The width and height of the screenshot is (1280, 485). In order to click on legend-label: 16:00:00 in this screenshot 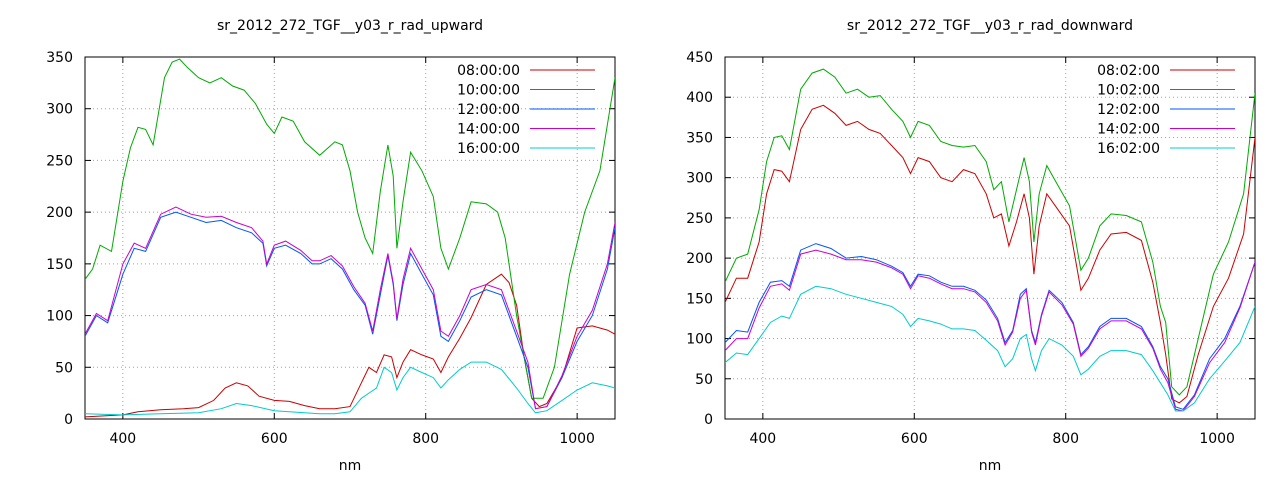, I will do `click(488, 149)`.